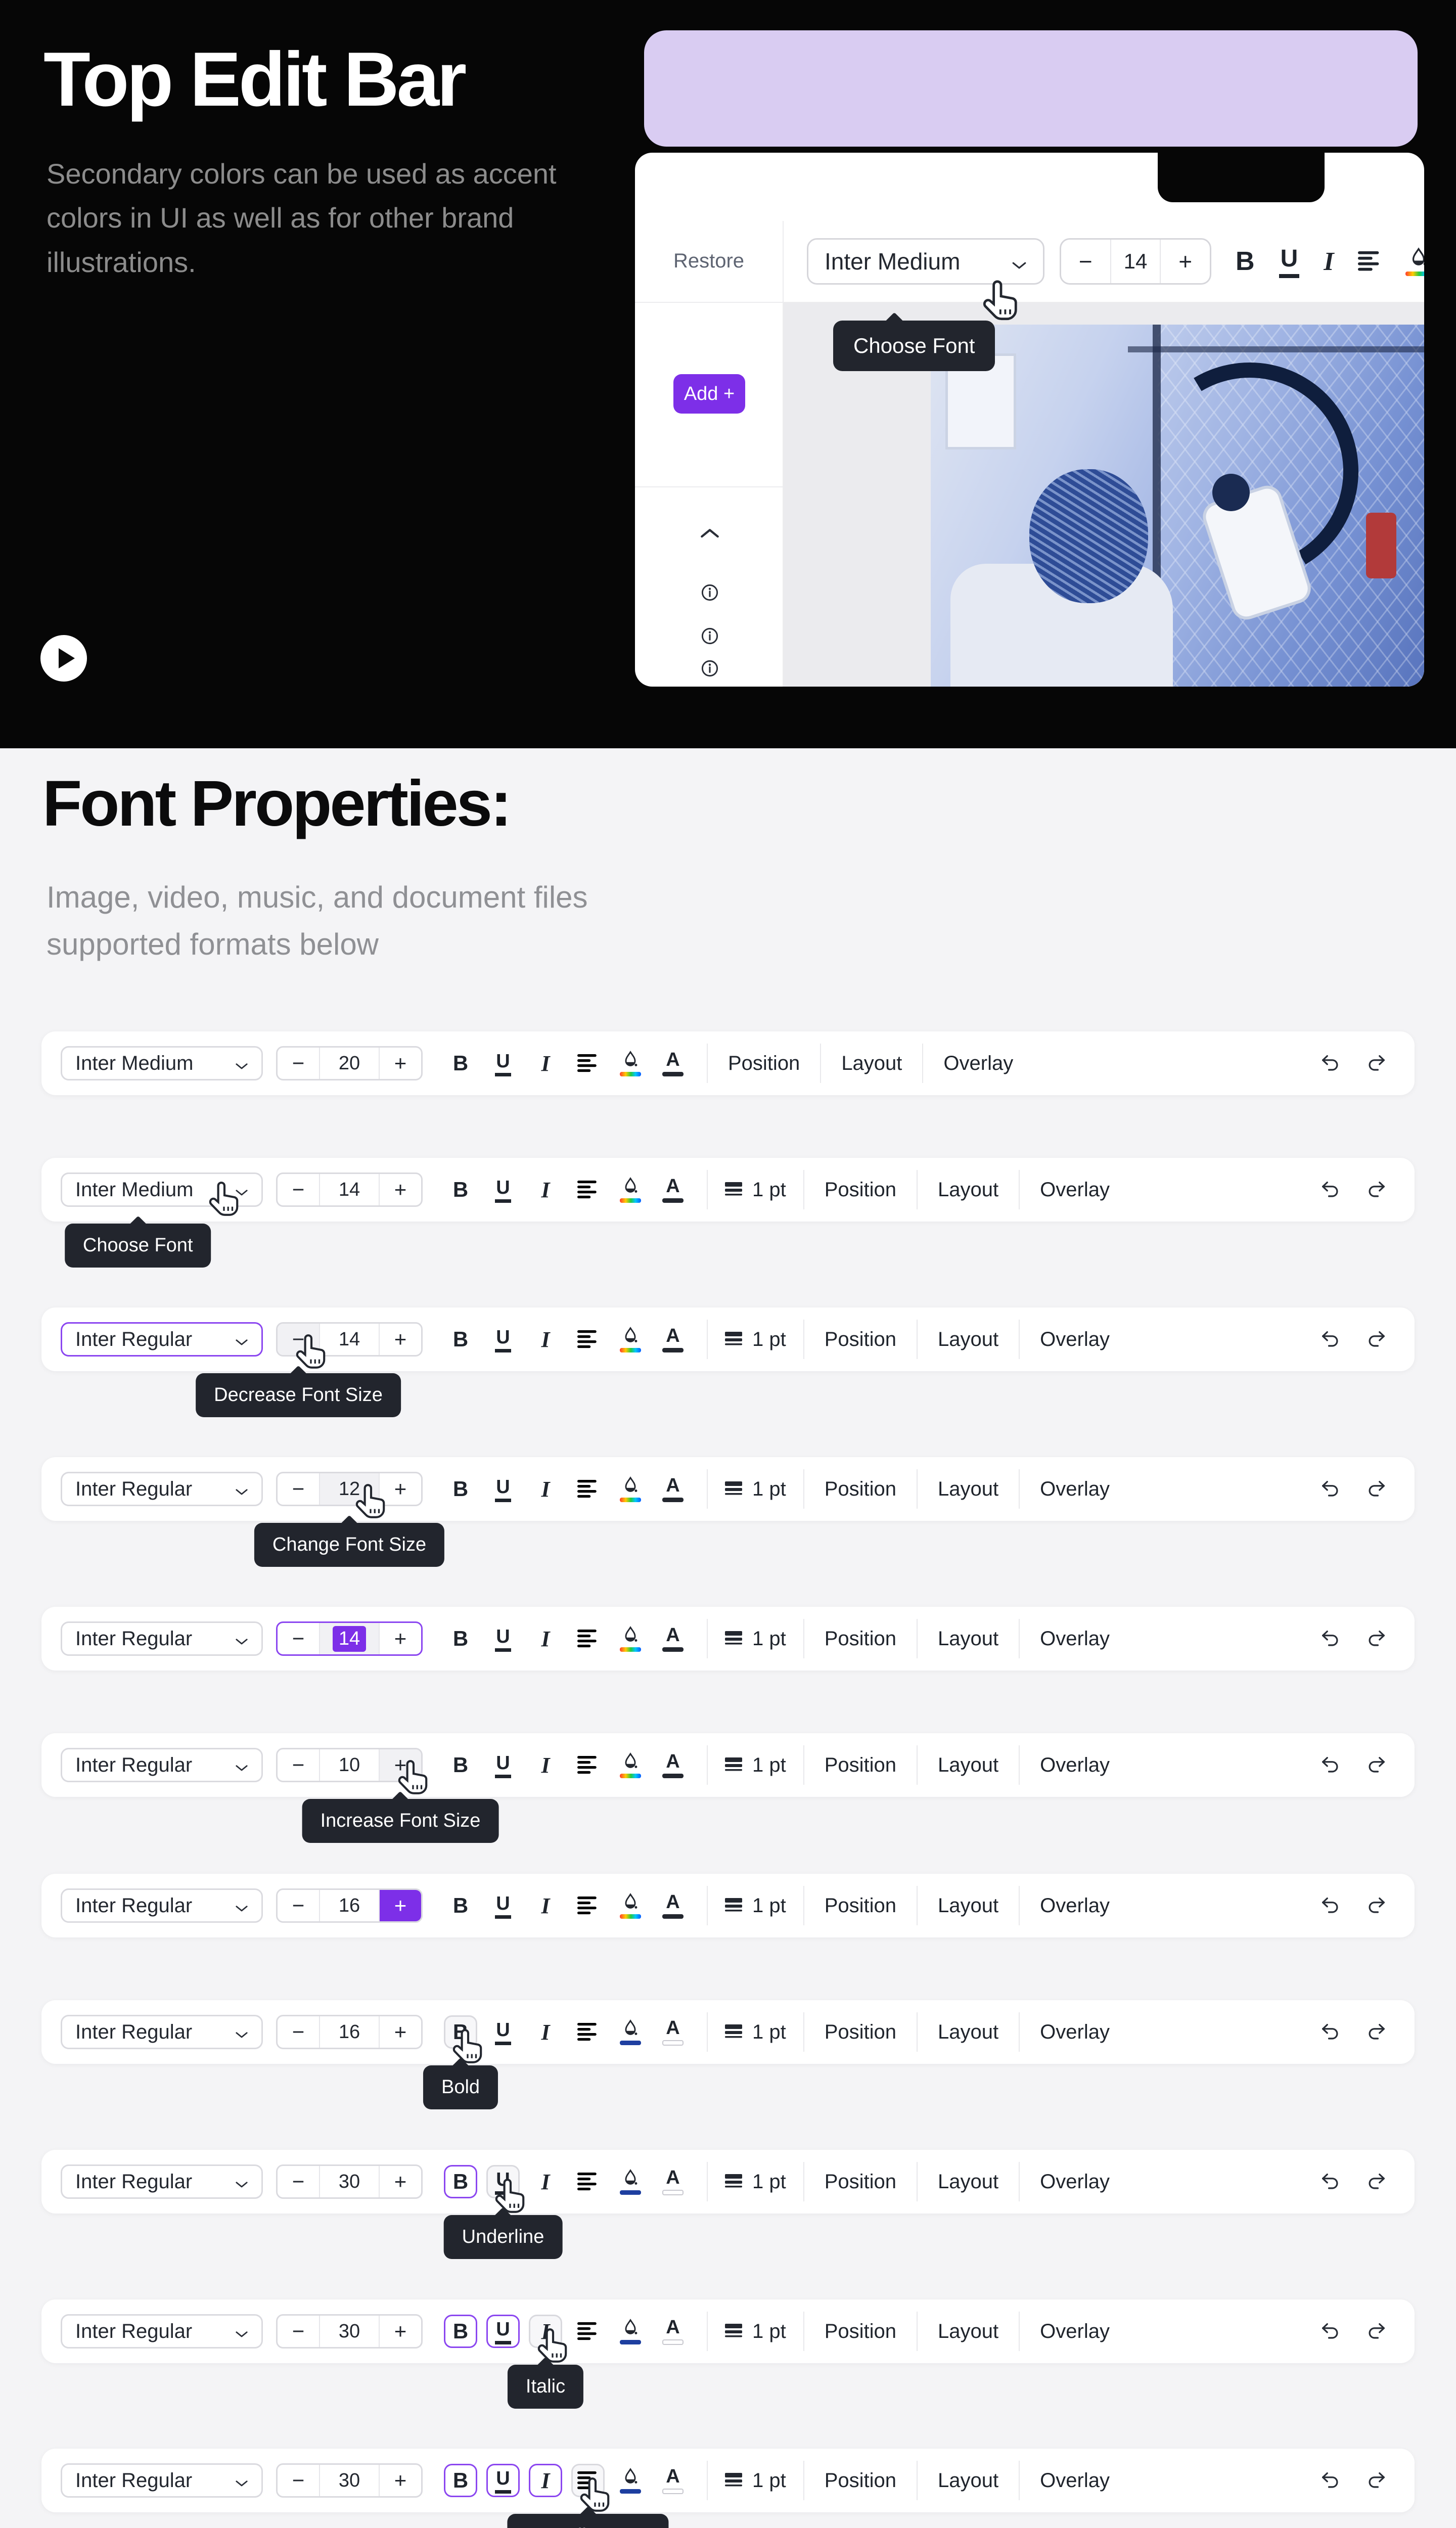 The image size is (1456, 2528). Describe the element at coordinates (503, 2212) in the screenshot. I see `underline-button: U Underline` at that location.